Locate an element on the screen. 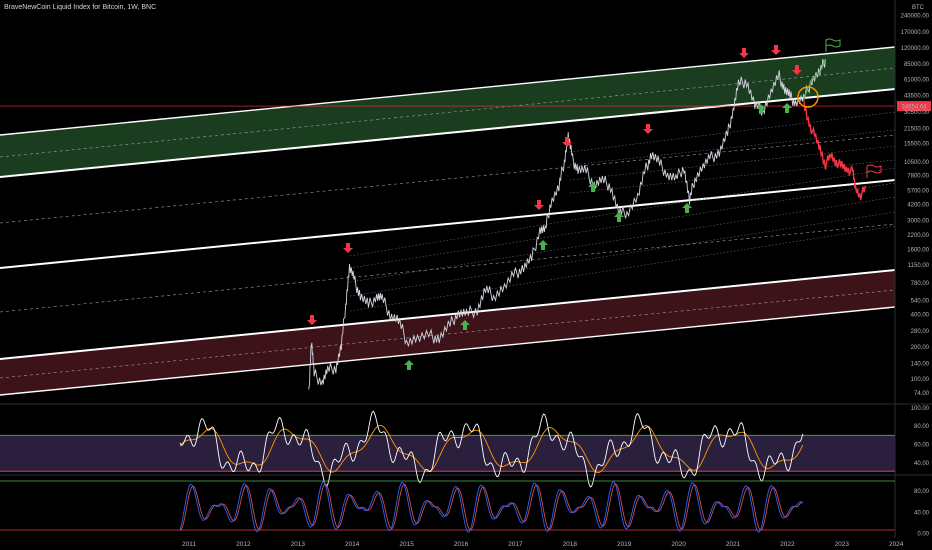  y-tick-label: 21500.00 is located at coordinates (917, 129).